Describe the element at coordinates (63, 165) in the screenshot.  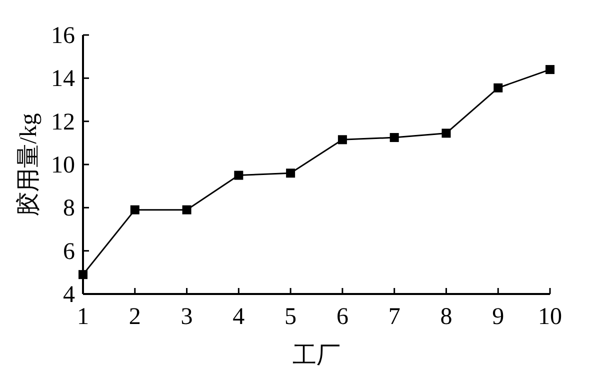
I see `y-tick-label: 10` at that location.